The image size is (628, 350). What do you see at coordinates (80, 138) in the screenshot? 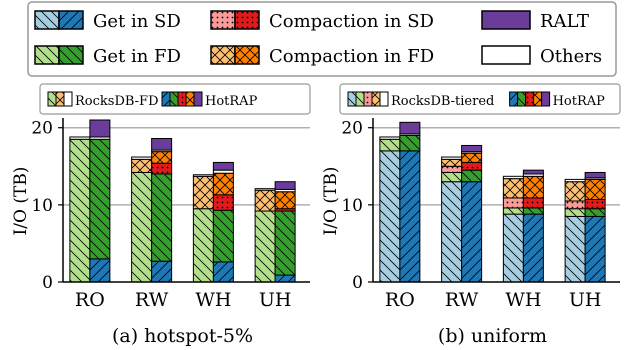
I see `bar-segment-rocksdb-fd-ro-others` at bounding box center [80, 138].